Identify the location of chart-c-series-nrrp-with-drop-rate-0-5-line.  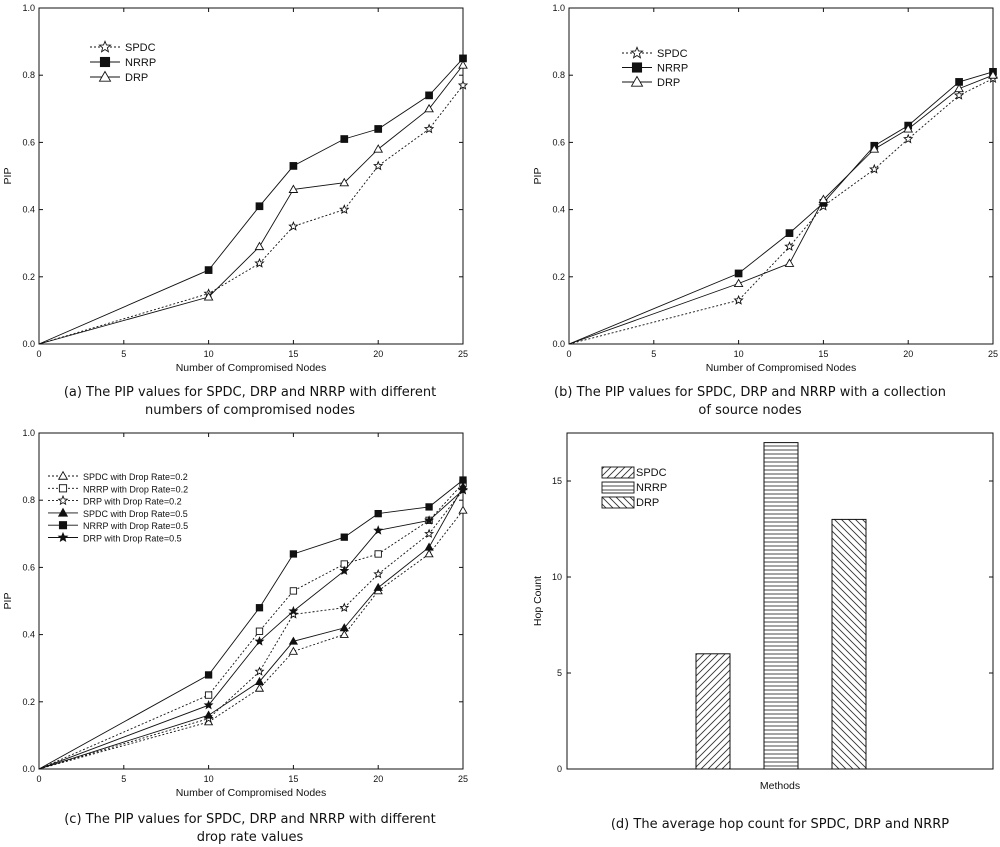
(251, 624).